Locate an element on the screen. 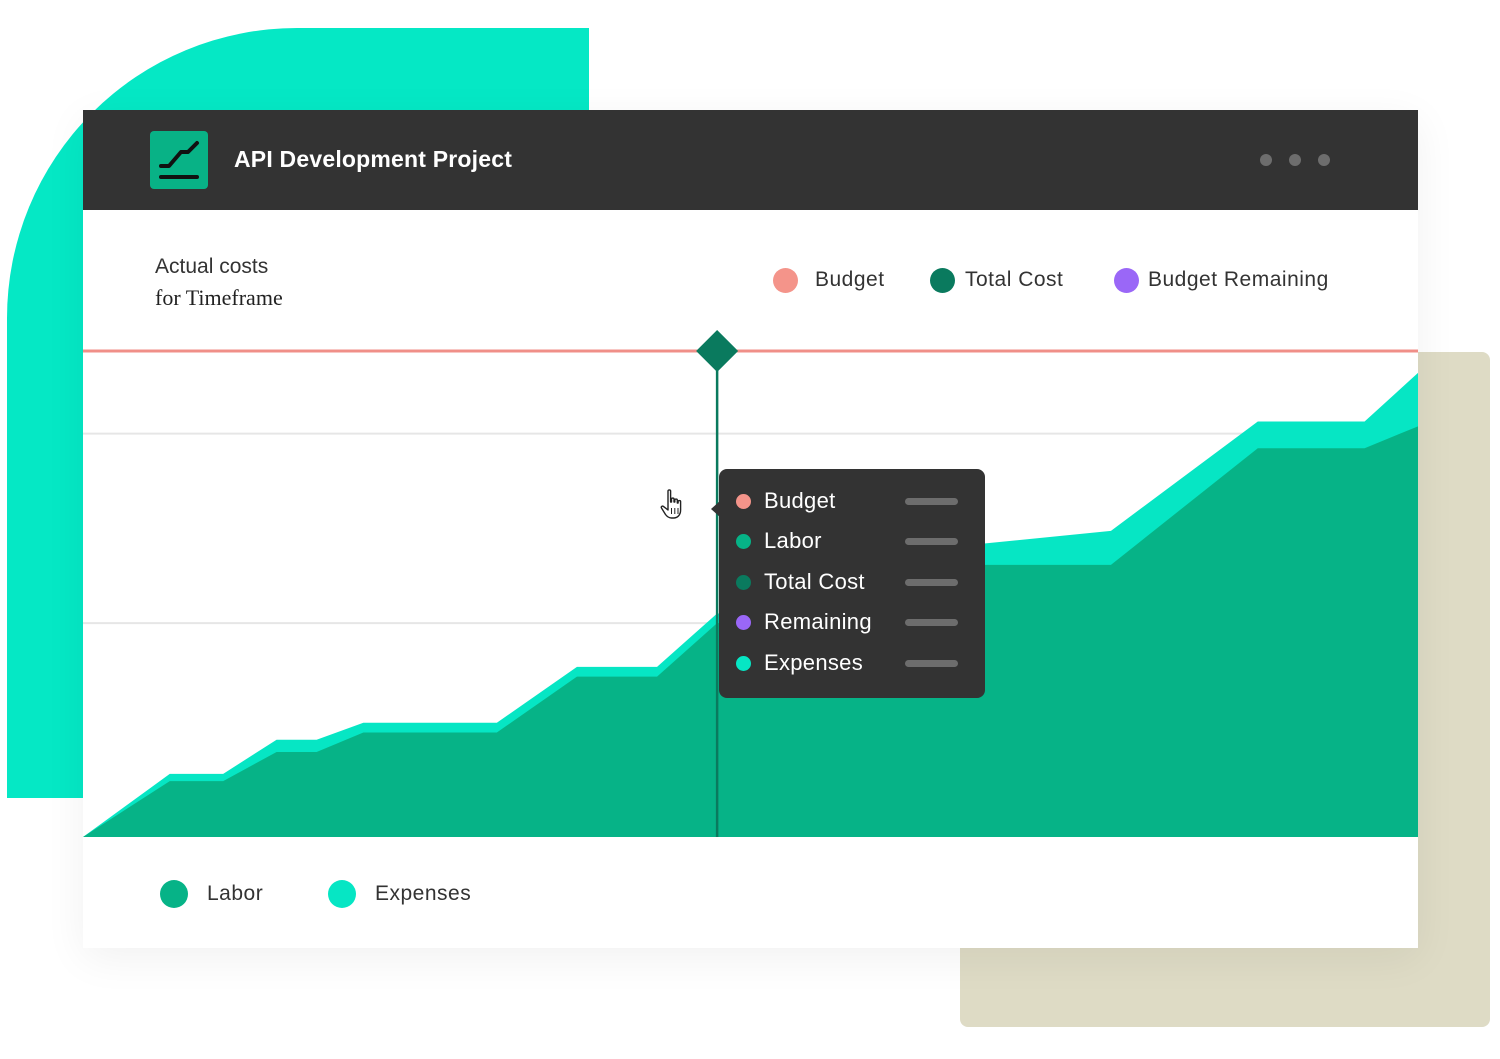 This screenshot has height=1059, width=1500. line-chart-icon is located at coordinates (179, 160).